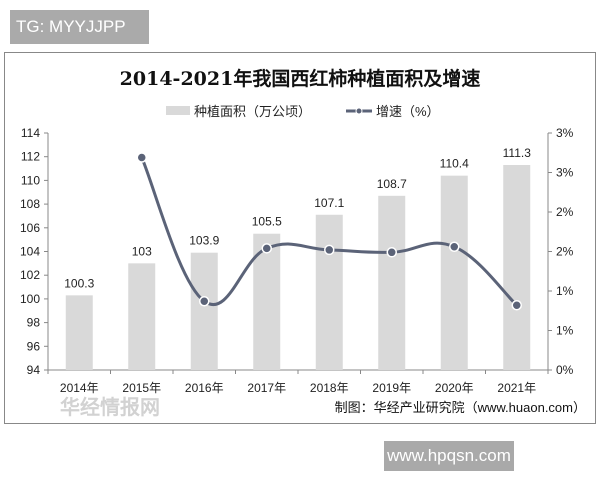 The width and height of the screenshot is (600, 480). I want to click on x-tick-label: 2014年, so click(79, 388).